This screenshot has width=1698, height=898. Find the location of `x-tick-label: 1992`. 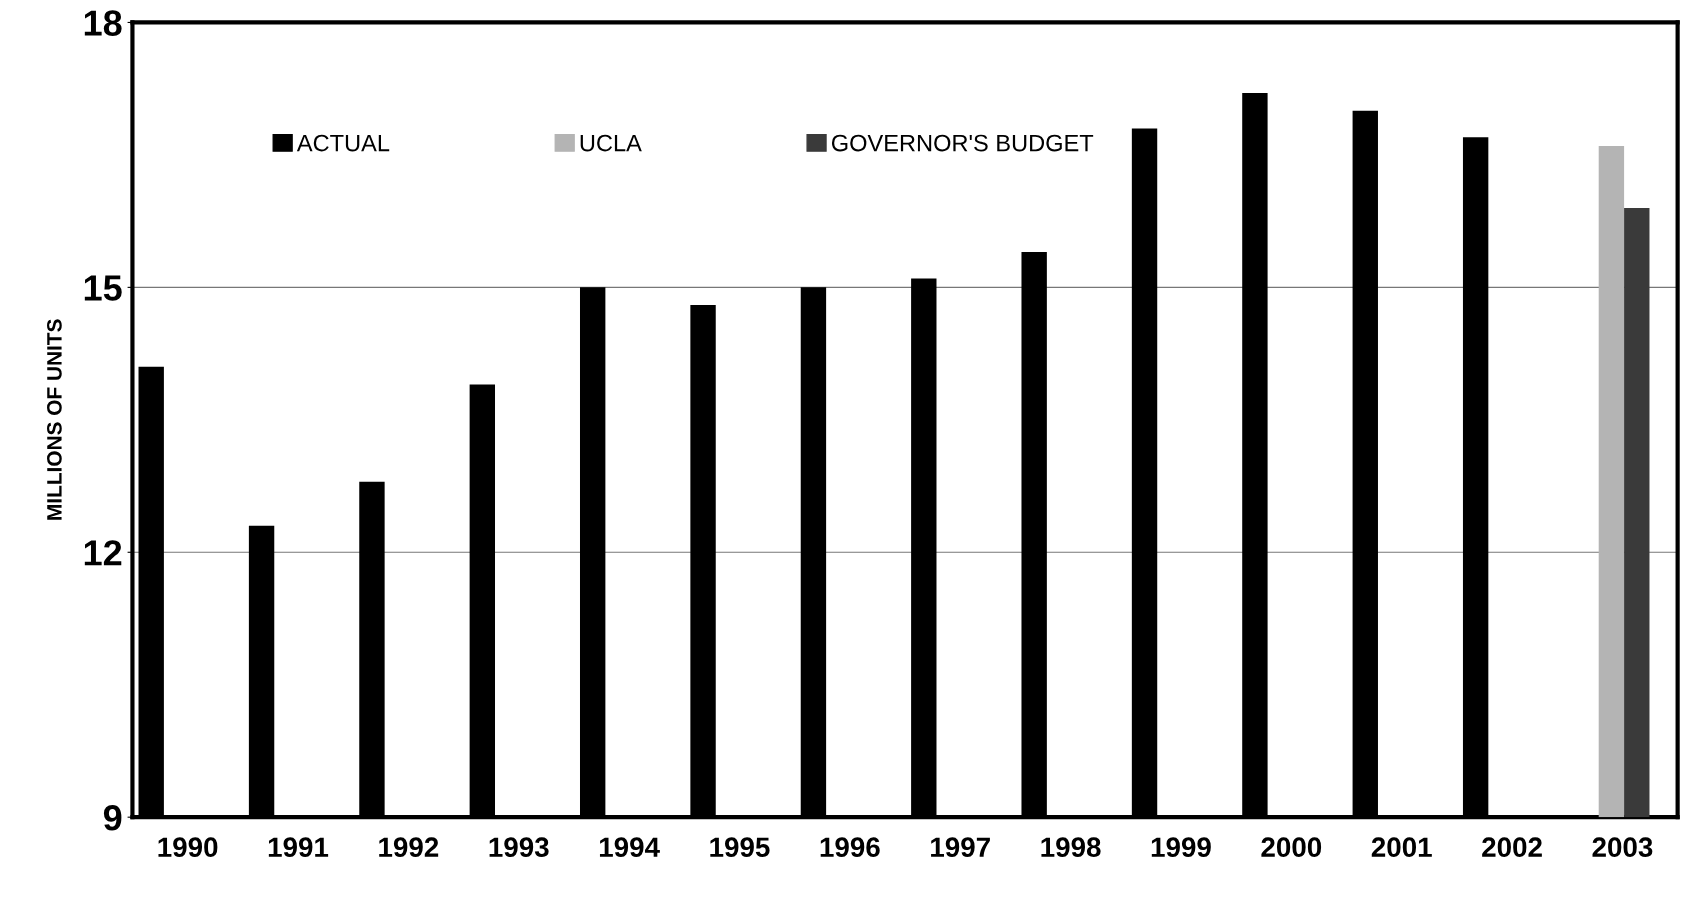

x-tick-label: 1992 is located at coordinates (409, 847).